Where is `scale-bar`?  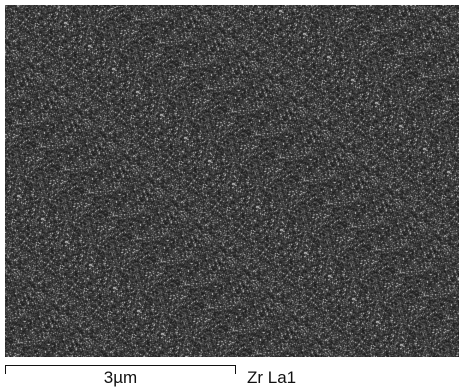 scale-bar is located at coordinates (120, 370).